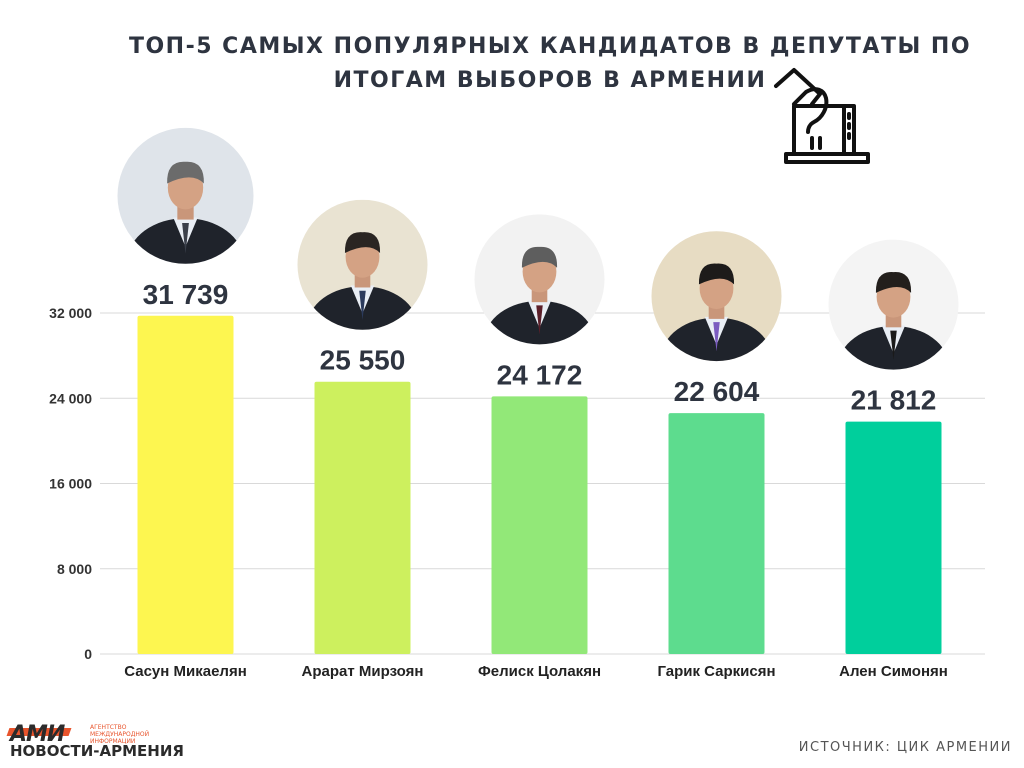 The image size is (1024, 768). What do you see at coordinates (74, 569) in the screenshot?
I see `y-tick-label: 8 000` at bounding box center [74, 569].